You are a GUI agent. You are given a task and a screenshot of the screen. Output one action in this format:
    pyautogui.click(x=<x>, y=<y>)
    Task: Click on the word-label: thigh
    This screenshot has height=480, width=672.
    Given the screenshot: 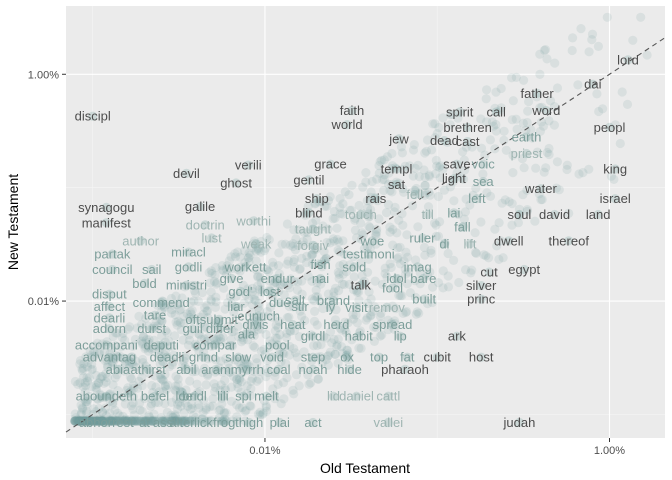 What is the action you would take?
    pyautogui.click(x=249, y=422)
    